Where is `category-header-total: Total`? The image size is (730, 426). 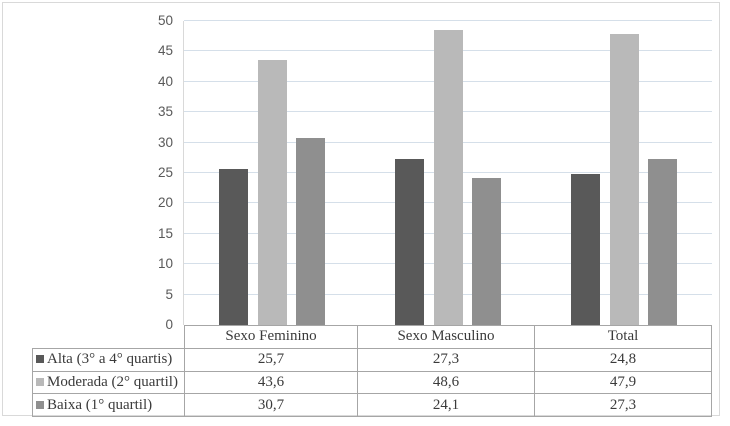 category-header-total: Total is located at coordinates (623, 337).